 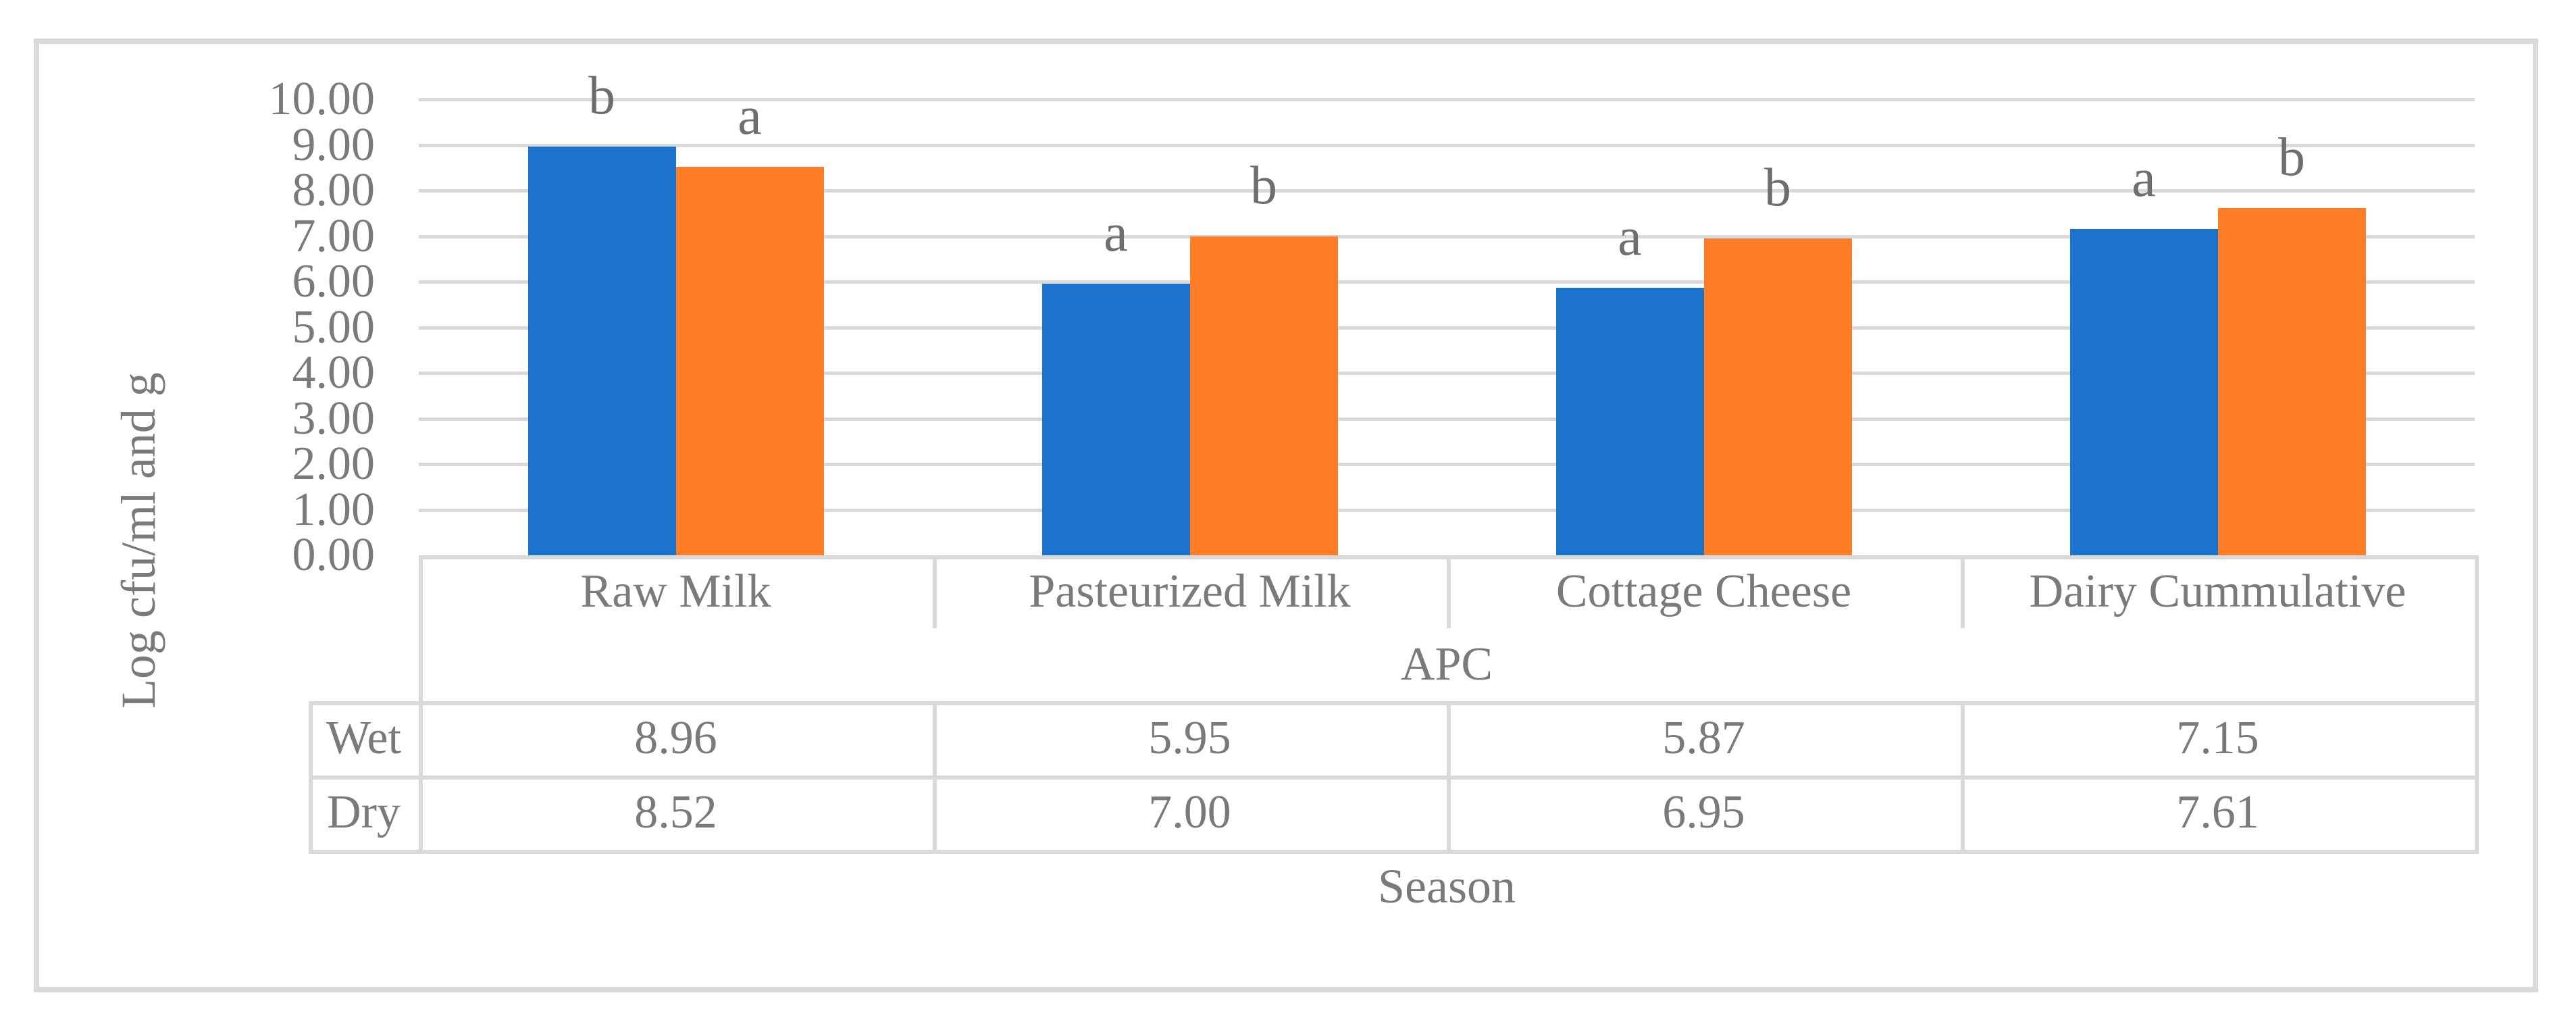 I want to click on category-label-1: Pasteurized Milk, so click(x=1190, y=591).